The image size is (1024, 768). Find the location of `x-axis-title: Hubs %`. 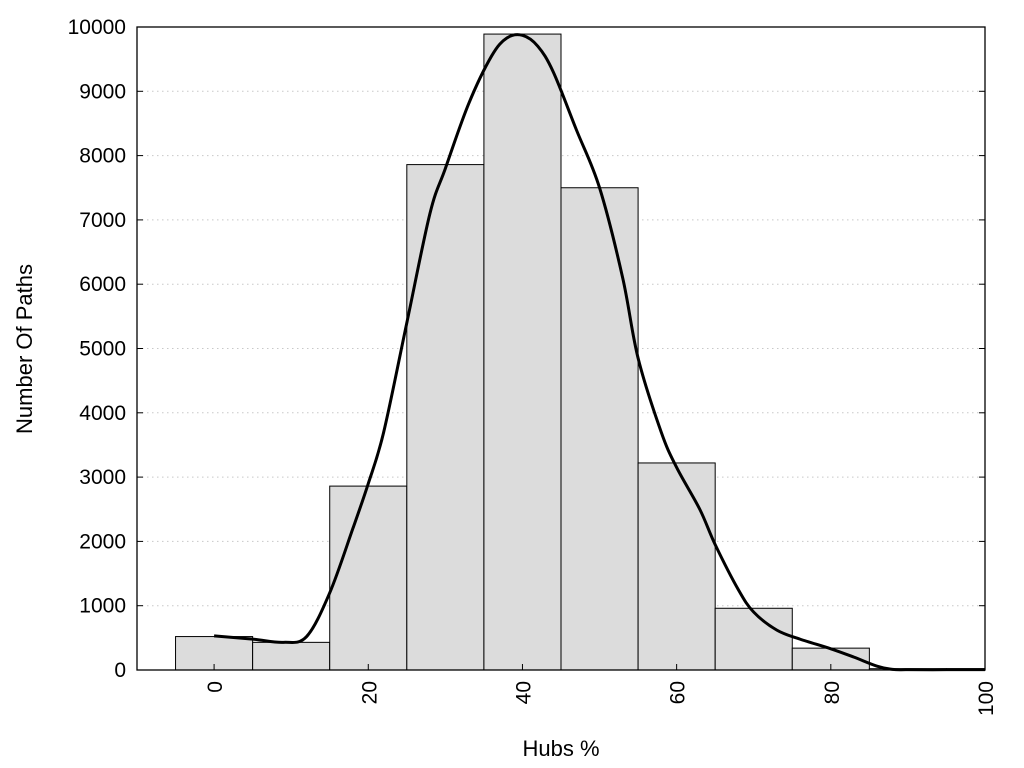

x-axis-title: Hubs % is located at coordinates (560, 748).